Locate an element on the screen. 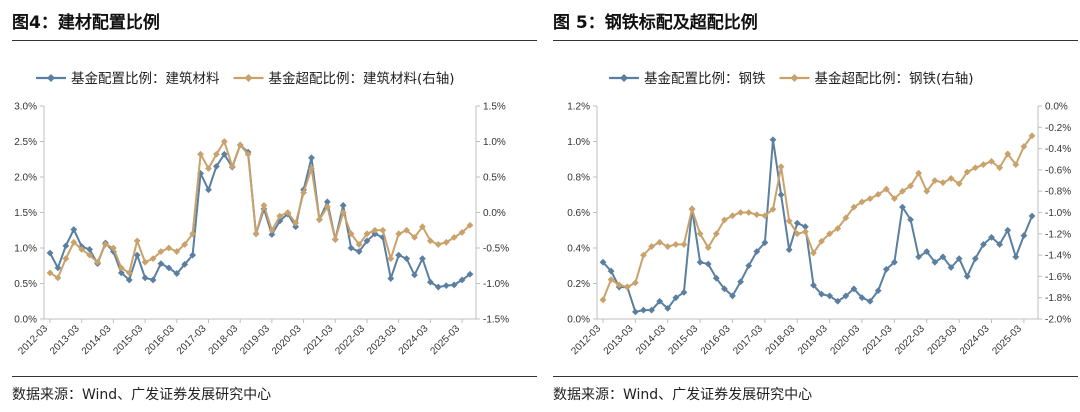 This screenshot has height=412, width=1080. y-left-tick-label: 0.6% is located at coordinates (578, 213).